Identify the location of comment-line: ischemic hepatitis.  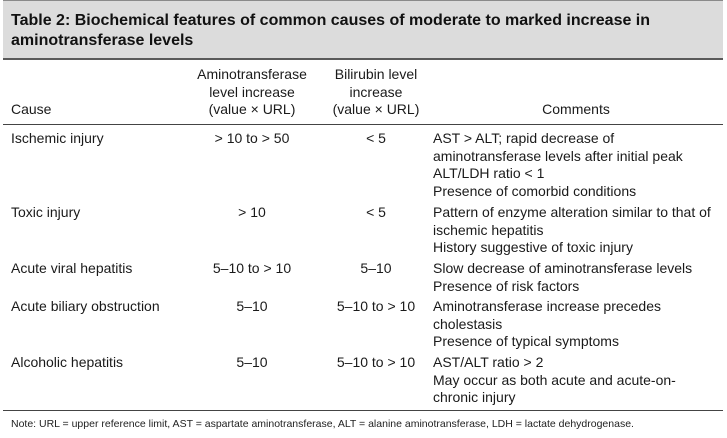
(488, 229).